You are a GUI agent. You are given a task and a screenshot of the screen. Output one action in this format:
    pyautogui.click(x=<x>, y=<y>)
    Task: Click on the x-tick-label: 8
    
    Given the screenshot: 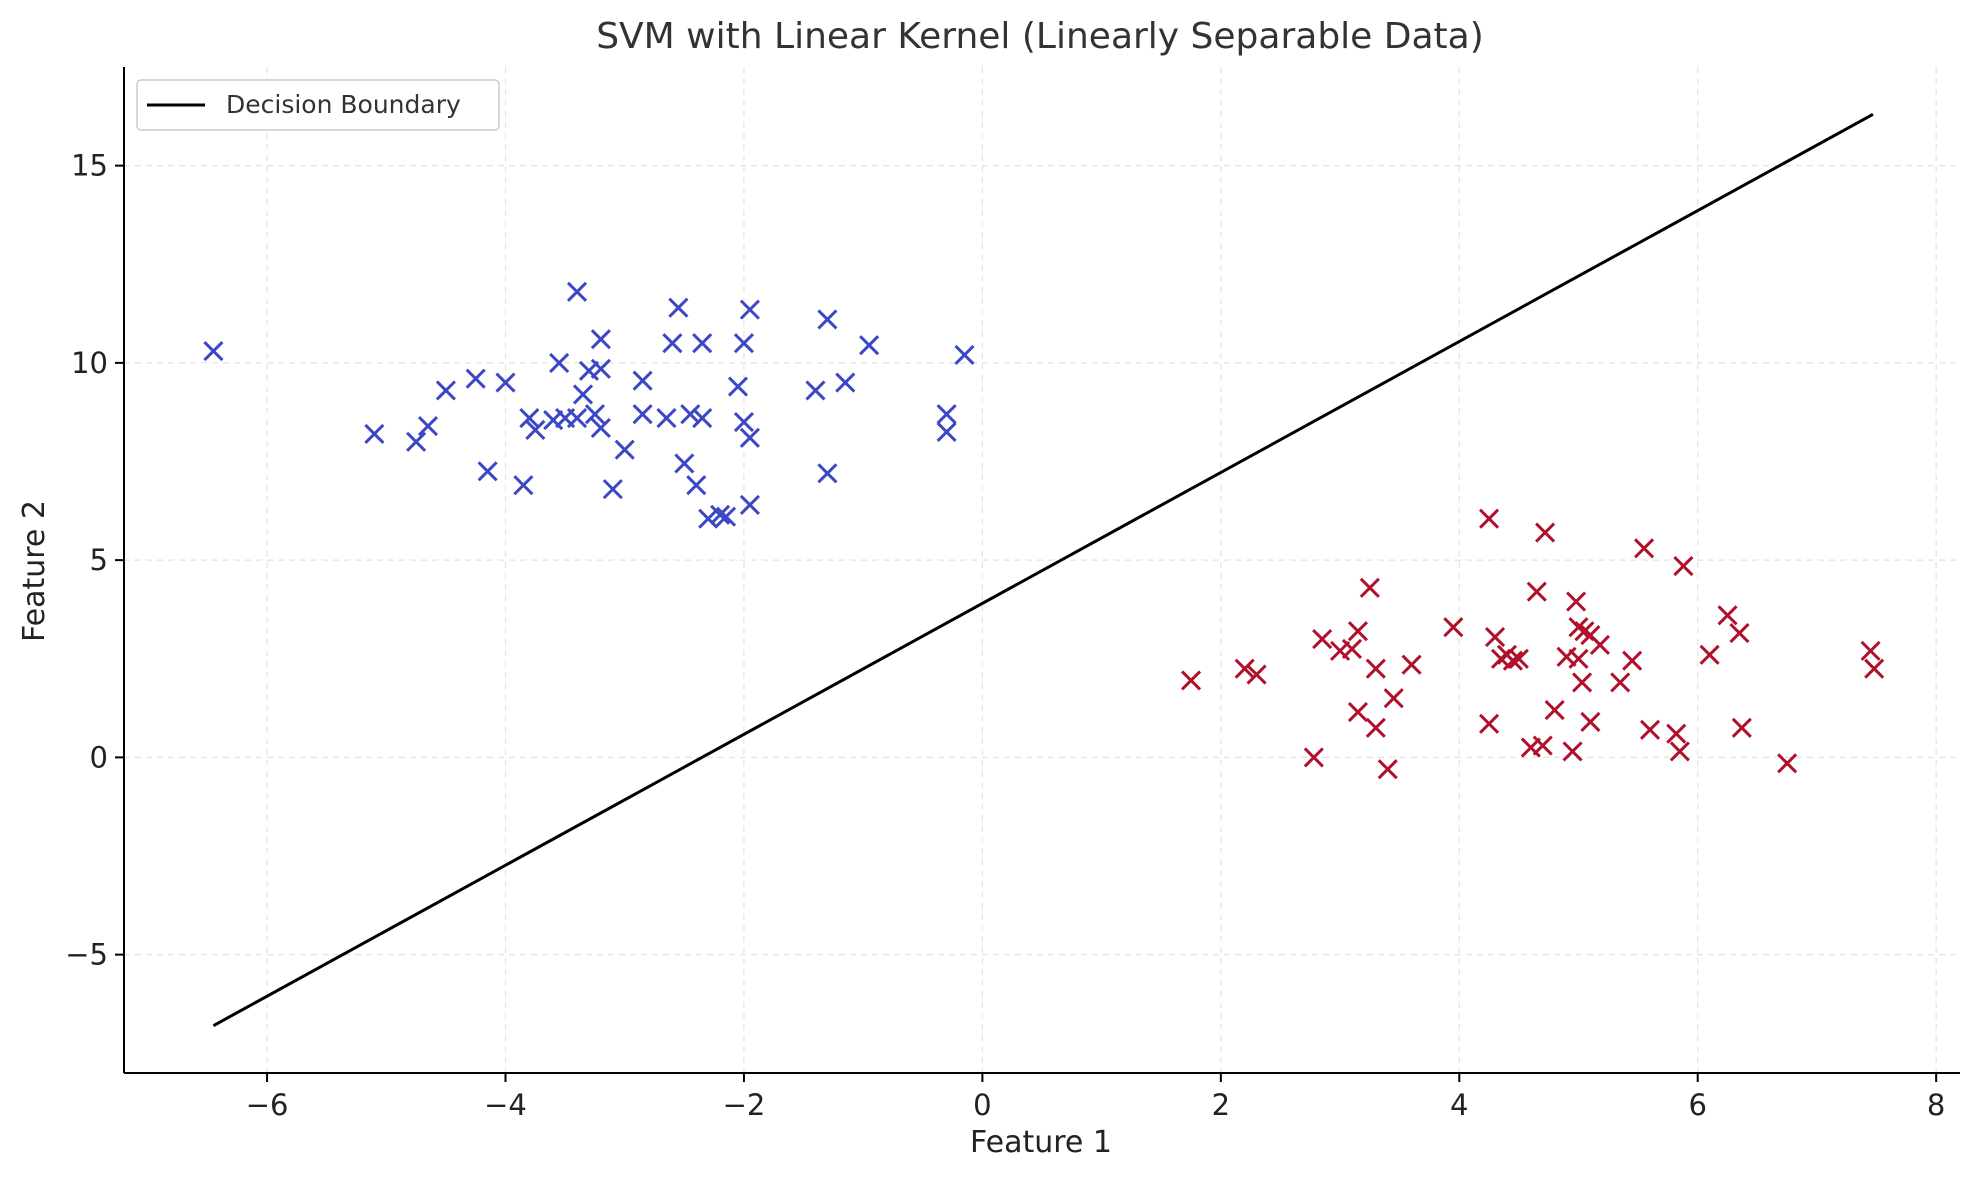 What is the action you would take?
    pyautogui.click(x=1936, y=1105)
    